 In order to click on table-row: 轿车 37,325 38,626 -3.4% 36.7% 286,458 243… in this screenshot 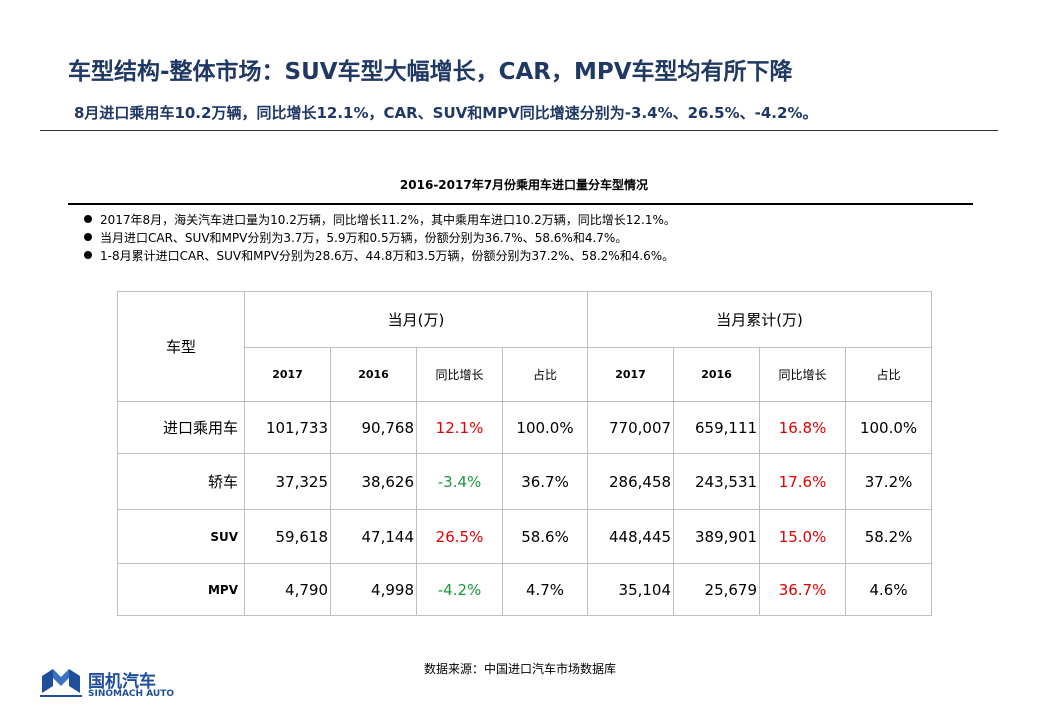, I will do `click(525, 481)`.